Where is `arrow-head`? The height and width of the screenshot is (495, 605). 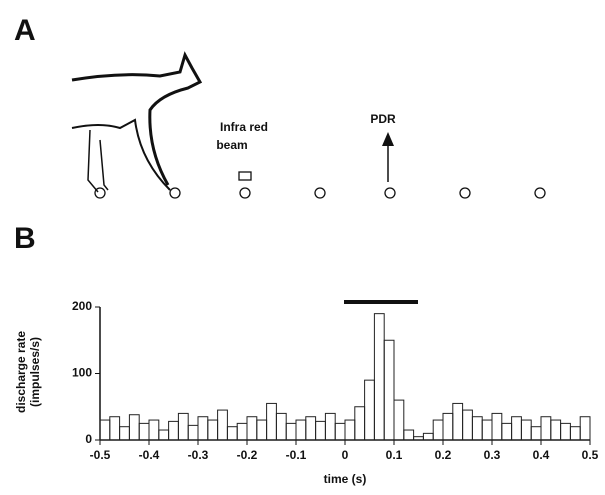 arrow-head is located at coordinates (388, 139).